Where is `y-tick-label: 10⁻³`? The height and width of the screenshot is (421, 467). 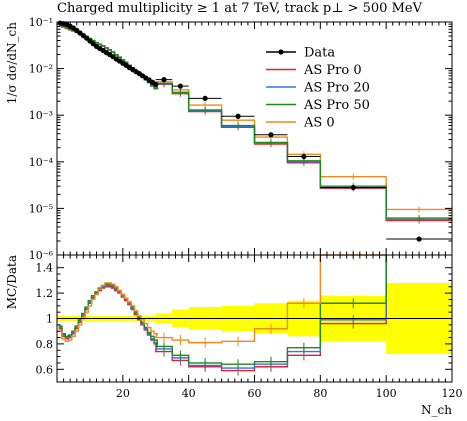 y-tick-label: 10⁻³ is located at coordinates (41, 115).